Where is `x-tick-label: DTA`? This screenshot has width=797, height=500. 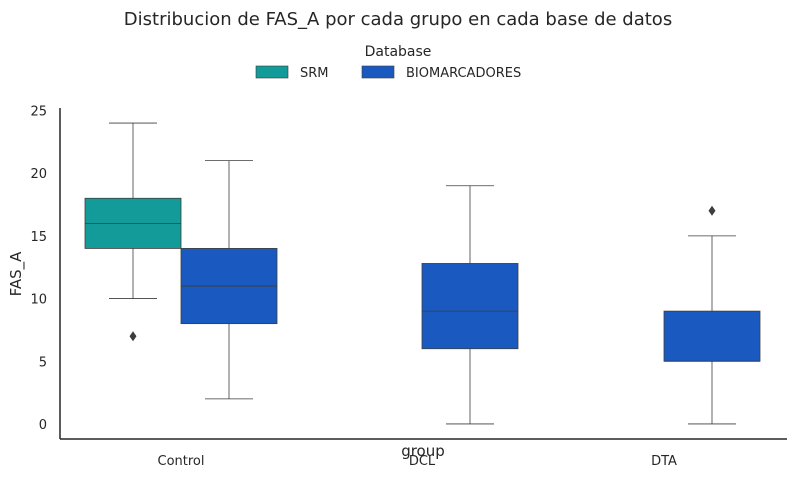 x-tick-label: DTA is located at coordinates (664, 461).